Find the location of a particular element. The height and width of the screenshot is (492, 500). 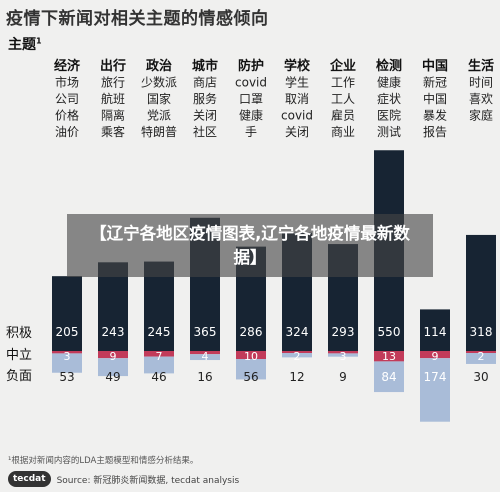

category-term: 暴发 is located at coordinates (435, 115).